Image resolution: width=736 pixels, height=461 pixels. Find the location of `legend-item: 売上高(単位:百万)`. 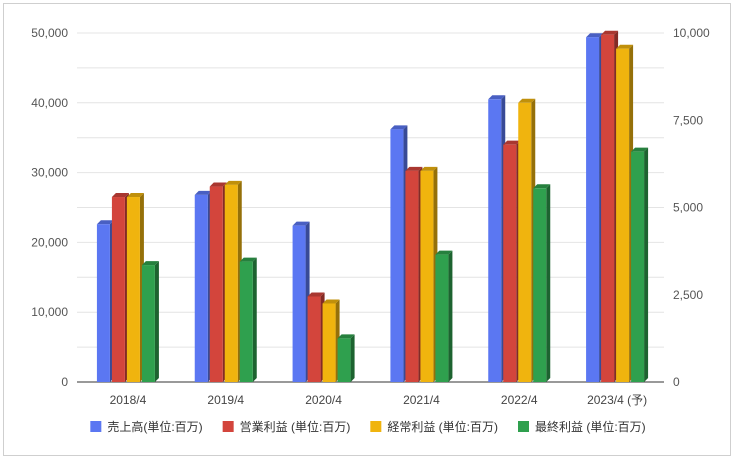

legend-item: 売上高(単位:百万) is located at coordinates (146, 426).